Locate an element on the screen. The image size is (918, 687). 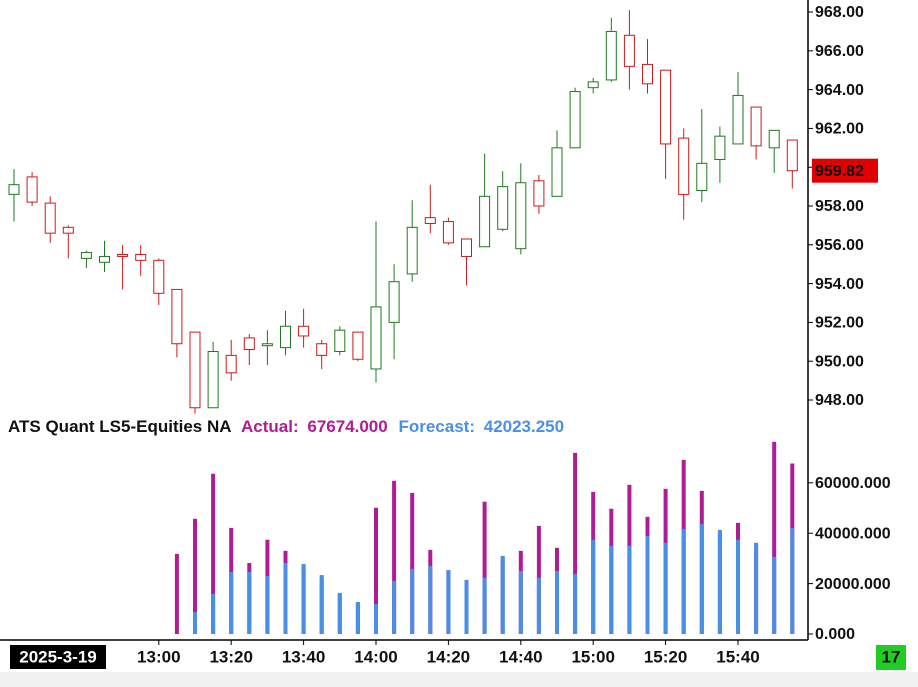
x-tick-label: 15:20 is located at coordinates (665, 656).